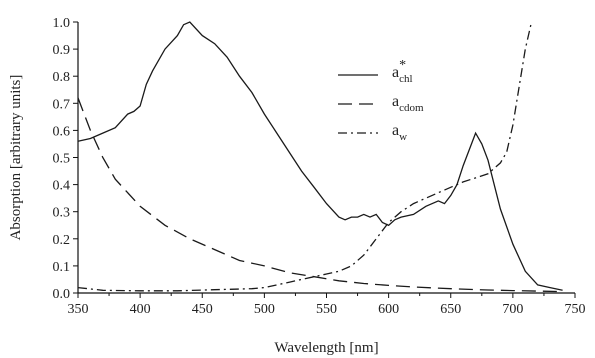 This screenshot has width=595, height=358. I want to click on y-tick-label: 1.0, so click(62, 23).